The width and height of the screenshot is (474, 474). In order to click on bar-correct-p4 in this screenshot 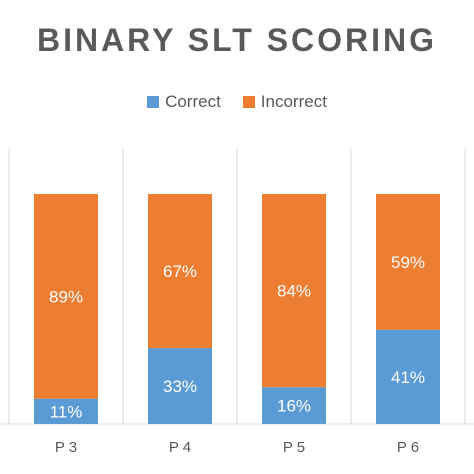, I will do `click(180, 386)`.